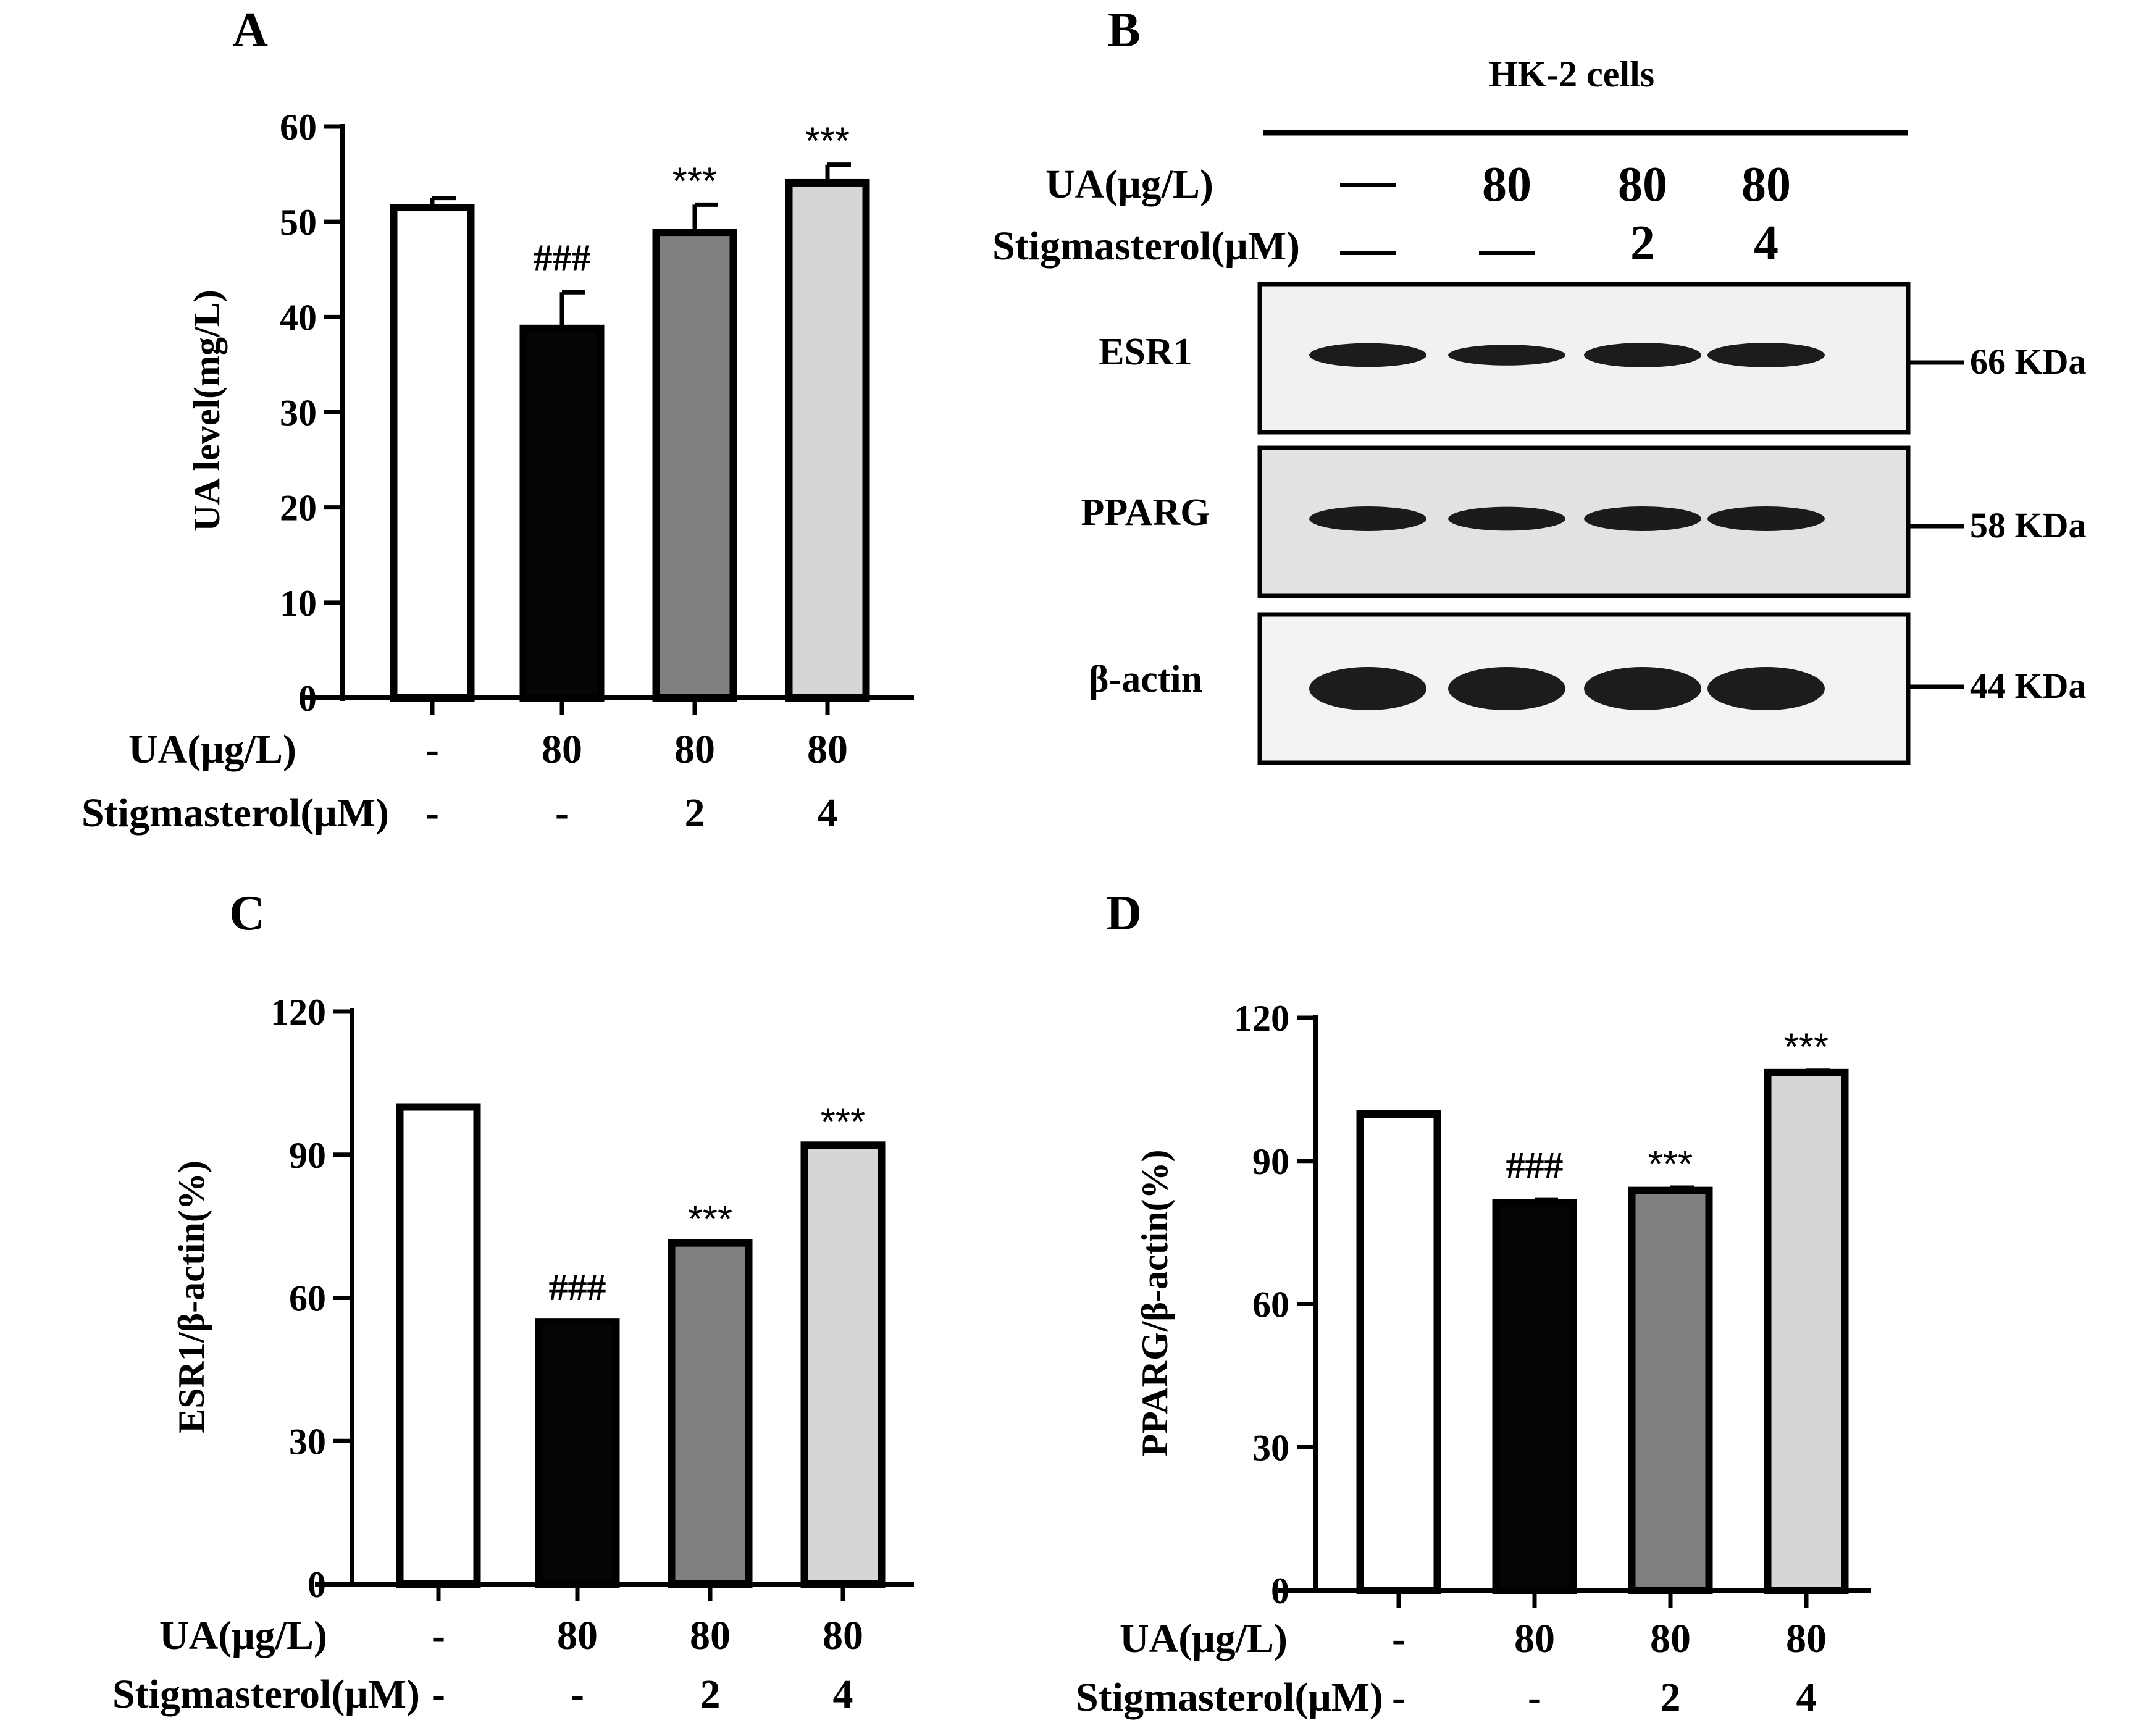 Image resolution: width=2149 pixels, height=1736 pixels. What do you see at coordinates (2028, 686) in the screenshot?
I see `blot-mw-label: 44 KDa` at bounding box center [2028, 686].